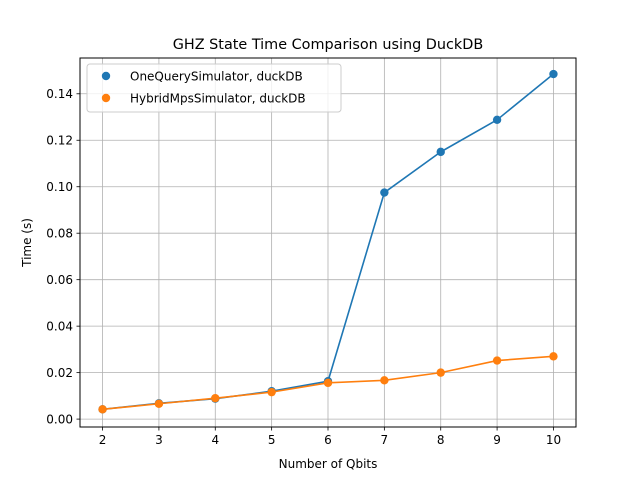  I want to click on y-axis-label: Time (s), so click(27, 243).